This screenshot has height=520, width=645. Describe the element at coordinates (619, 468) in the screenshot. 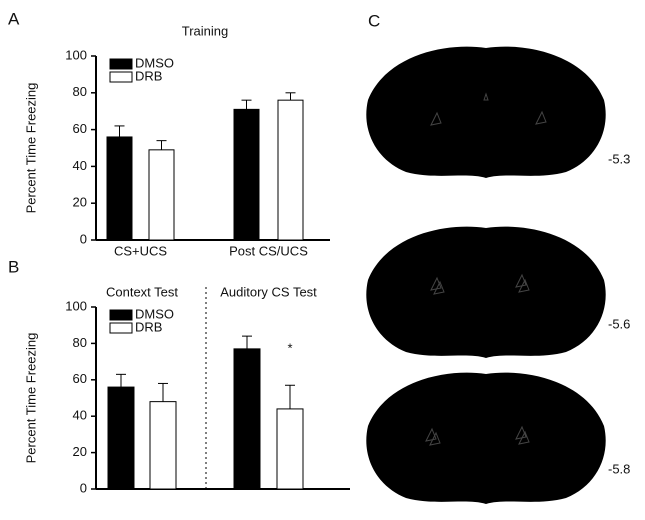

I see `section-level: -5.8` at that location.